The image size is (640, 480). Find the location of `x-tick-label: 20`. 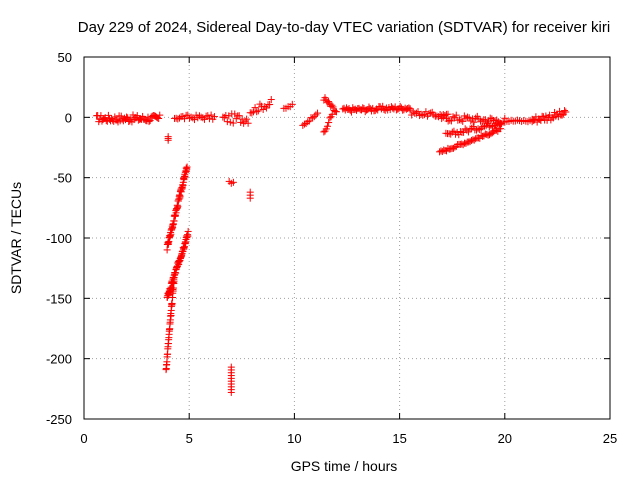

x-tick-label: 20 is located at coordinates (505, 438).